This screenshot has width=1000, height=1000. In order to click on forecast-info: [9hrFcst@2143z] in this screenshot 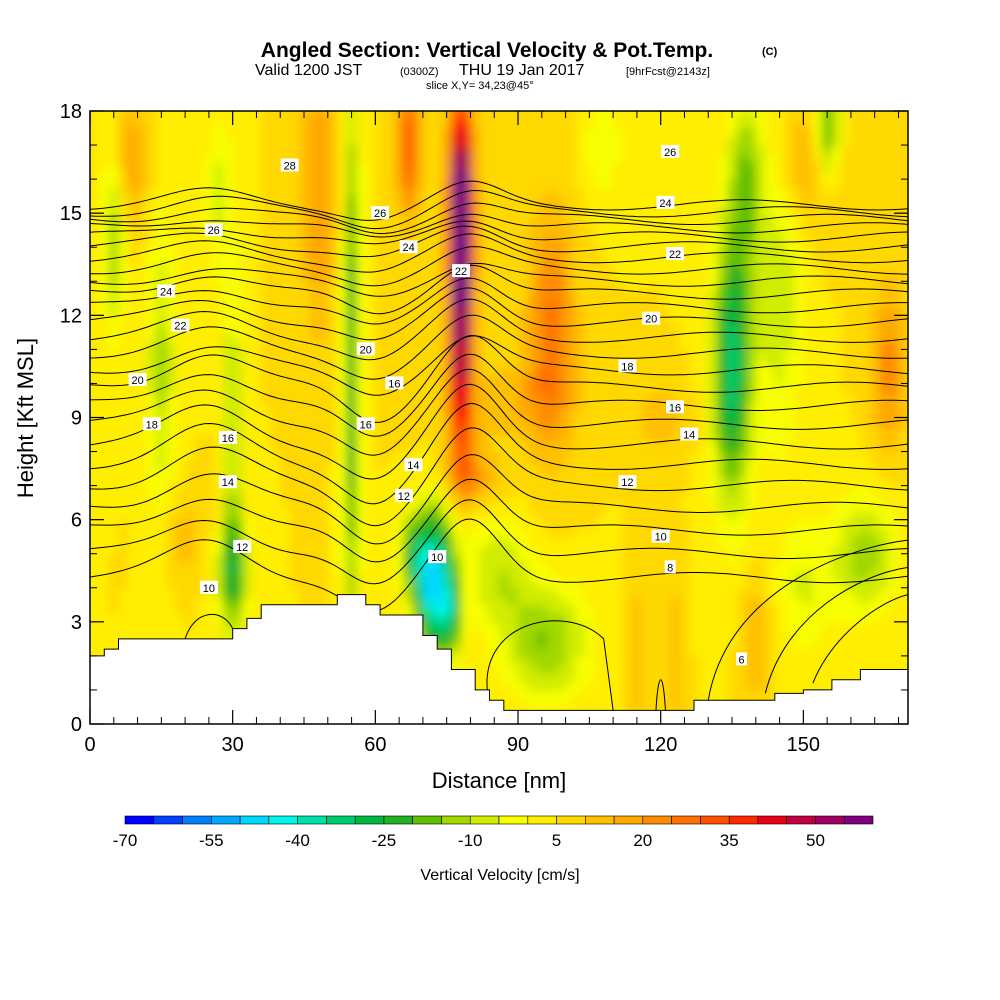, I will do `click(668, 72)`.